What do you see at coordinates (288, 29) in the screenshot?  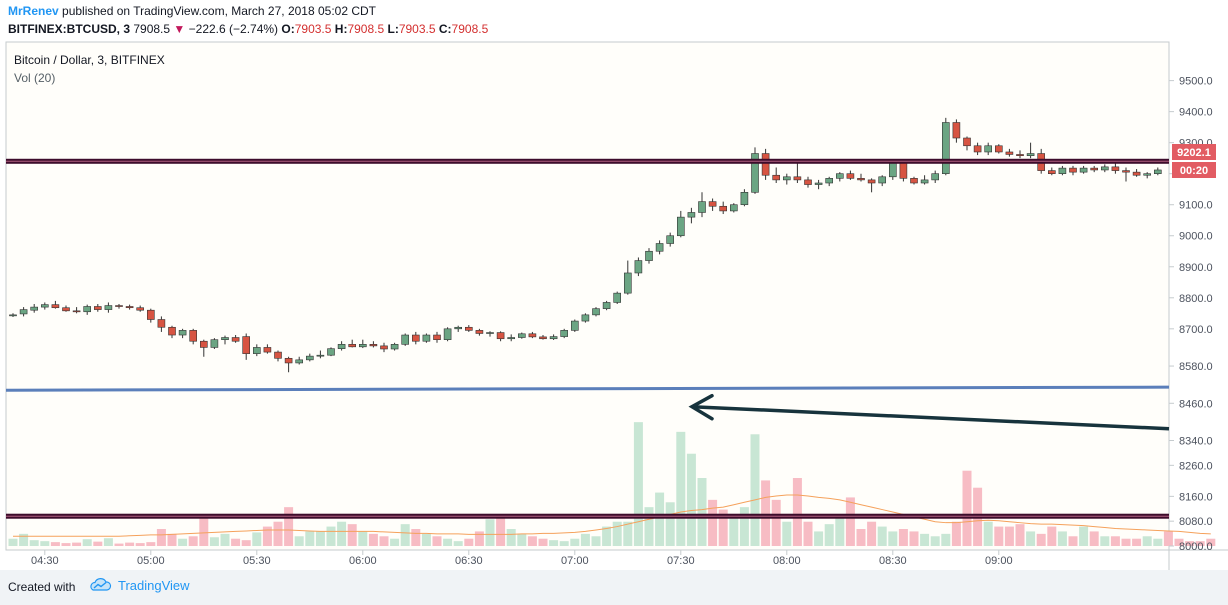 I see `open-label: O:` at bounding box center [288, 29].